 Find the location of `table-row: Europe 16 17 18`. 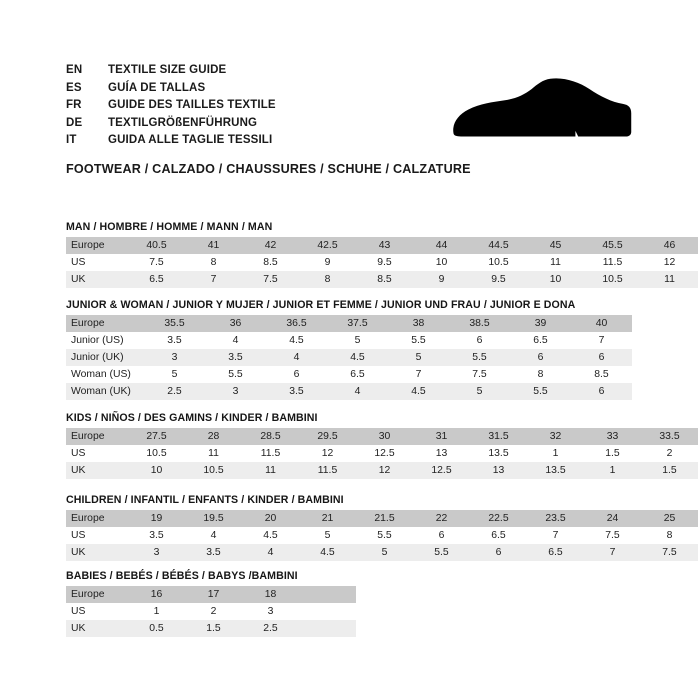

table-row: Europe 16 17 18 is located at coordinates (211, 594).